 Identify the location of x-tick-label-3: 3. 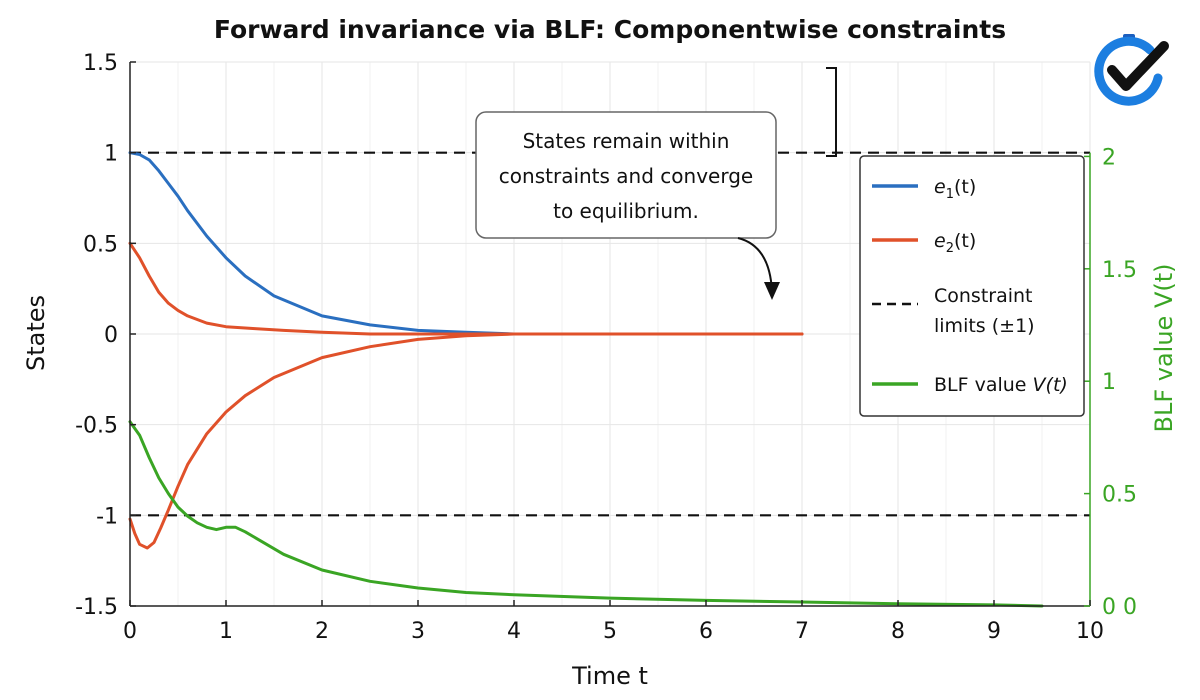
(418, 631).